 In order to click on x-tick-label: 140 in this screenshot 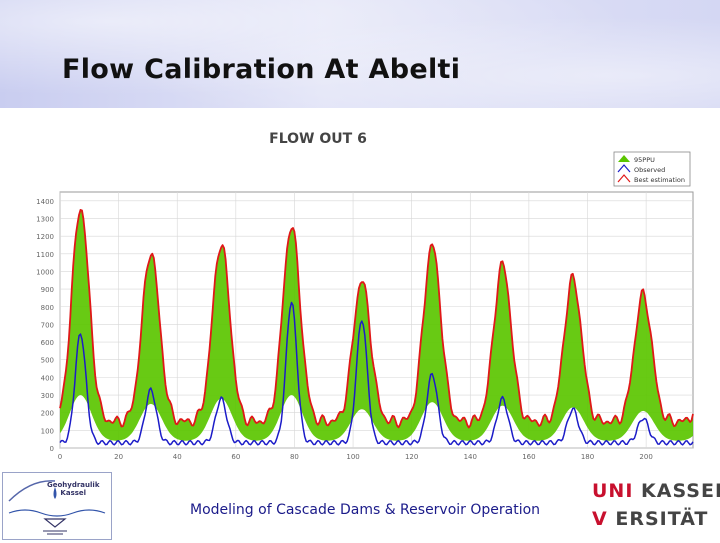, I will do `click(470, 457)`.